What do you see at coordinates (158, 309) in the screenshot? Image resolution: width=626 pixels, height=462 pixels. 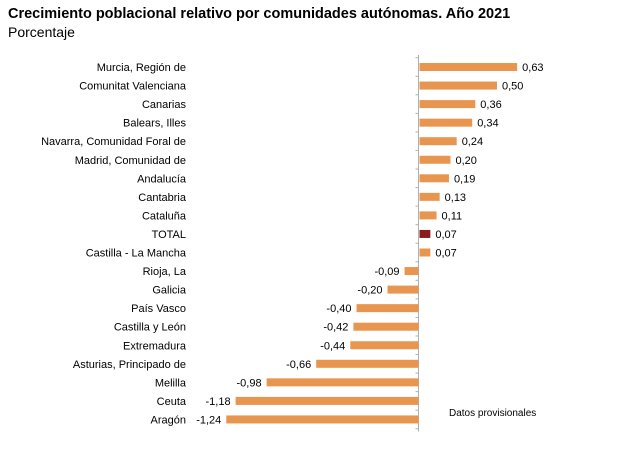 I see `category-label: País Vasco` at bounding box center [158, 309].